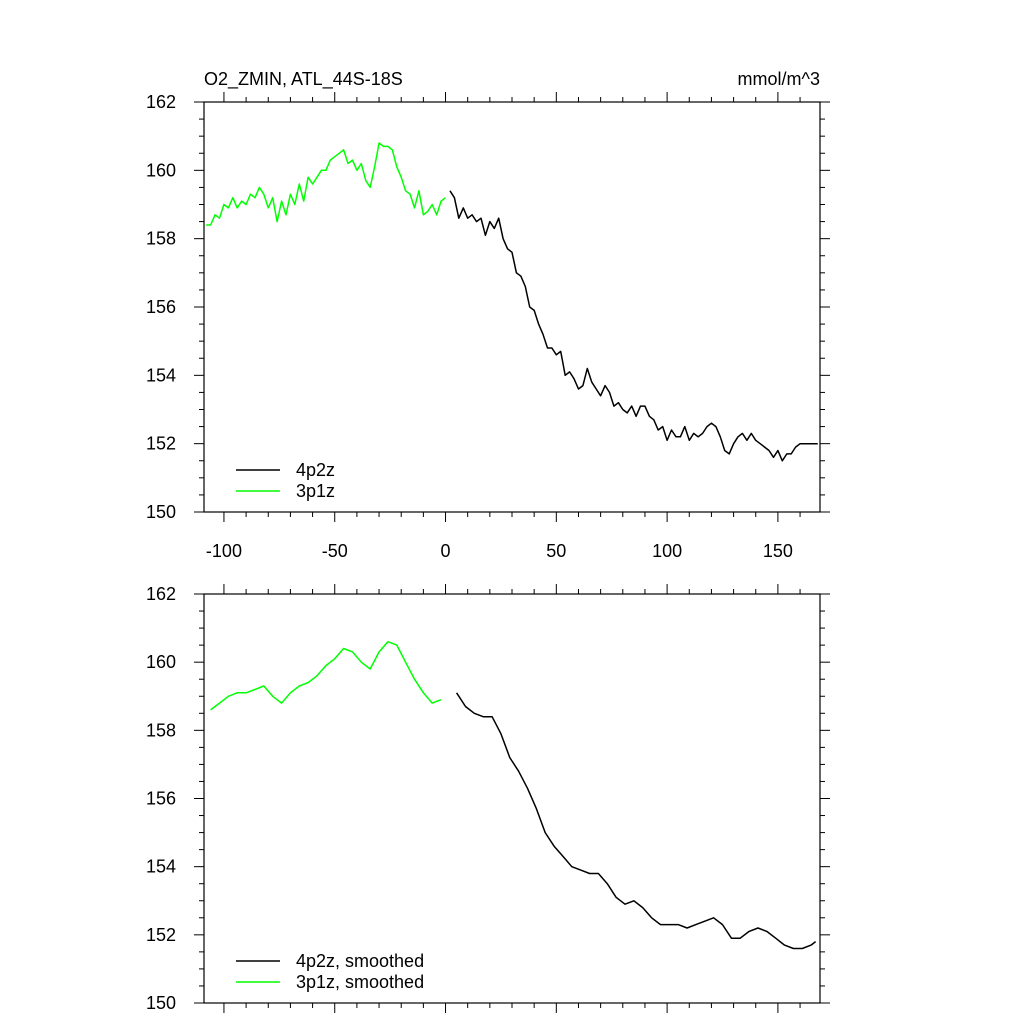 This screenshot has width=1024, height=1024. What do you see at coordinates (161, 730) in the screenshot?
I see `p2-y-tick-label: 158` at bounding box center [161, 730].